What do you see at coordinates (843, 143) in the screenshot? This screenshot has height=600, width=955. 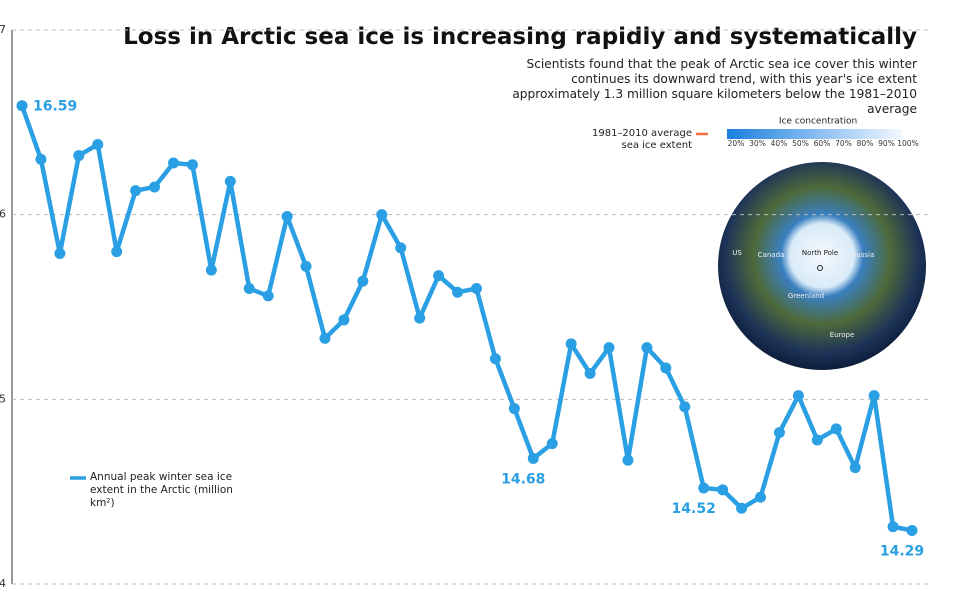 I see `ice-scale-label: 70%` at bounding box center [843, 143].